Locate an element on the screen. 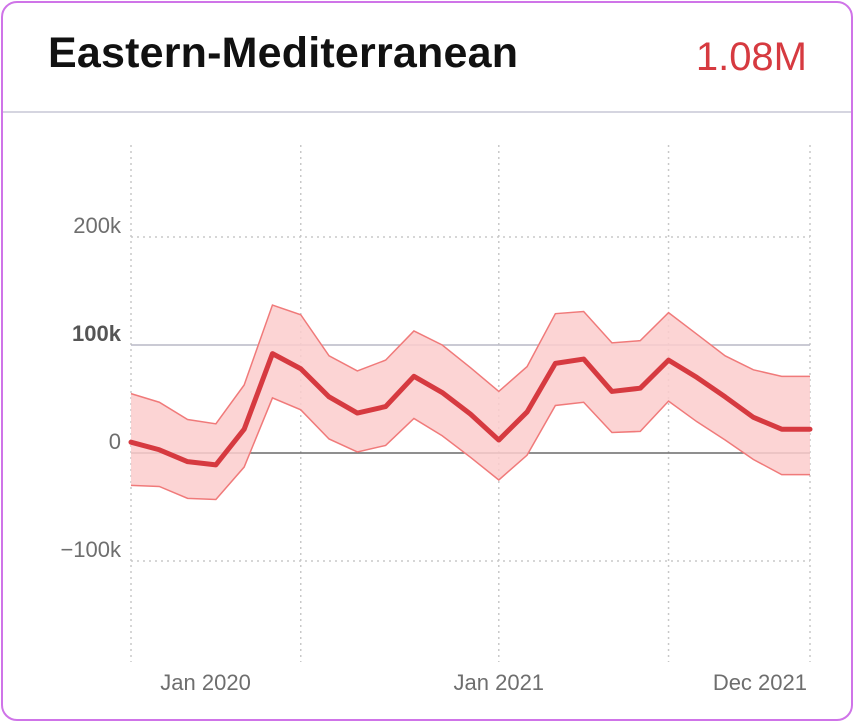  x-axis-ticks: Jan 2020 Jan 2021 Dec 2021 is located at coordinates (483, 682).